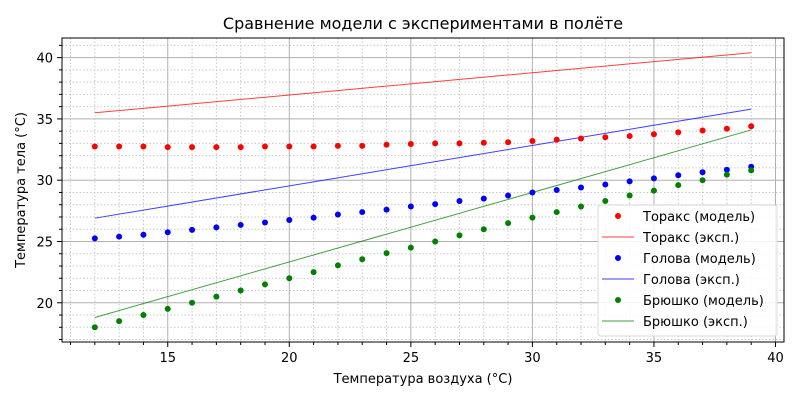 This screenshot has width=800, height=404. I want to click on y-axis-label: Температура тела (°C), so click(21, 190).